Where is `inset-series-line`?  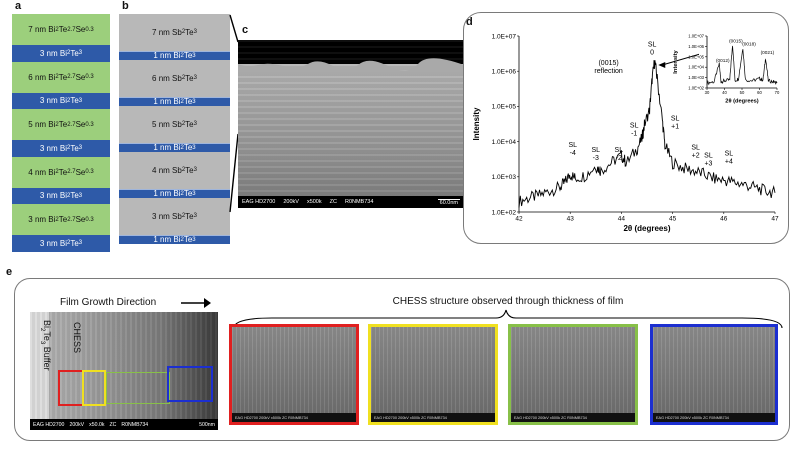
inset-series-line is located at coordinates (742, 65).